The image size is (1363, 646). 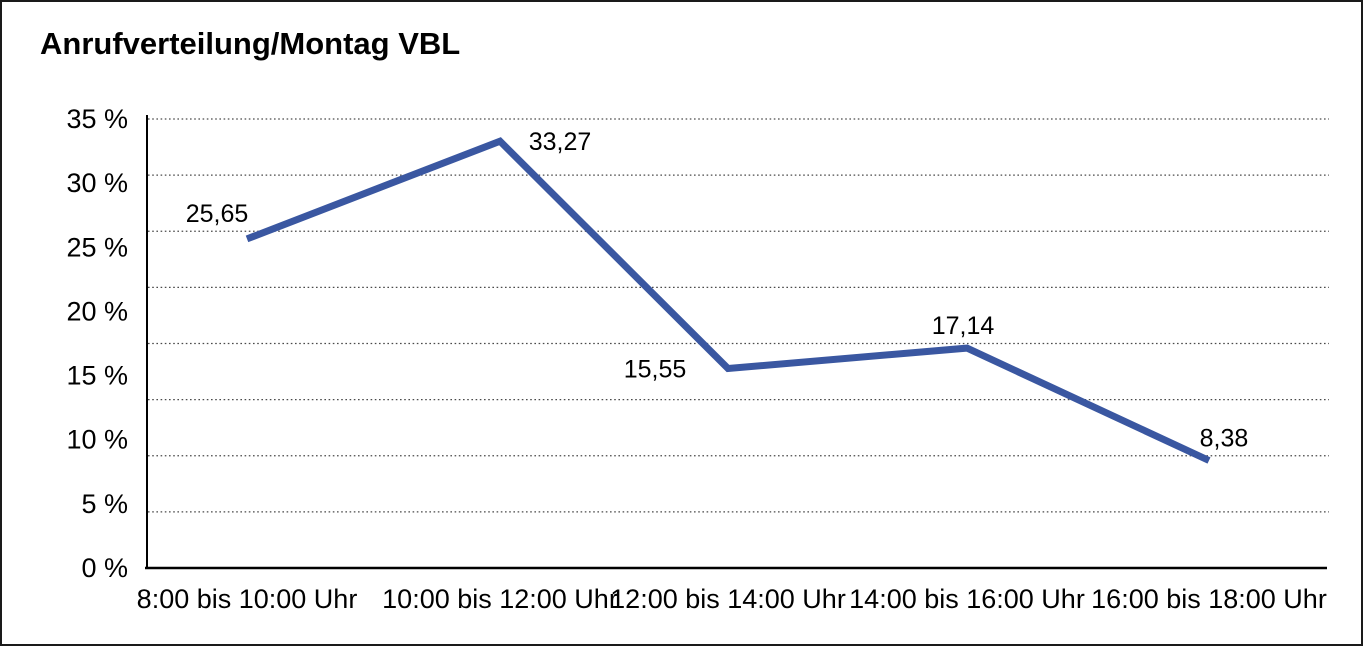 What do you see at coordinates (104, 568) in the screenshot?
I see `y-tick-label: 0 %` at bounding box center [104, 568].